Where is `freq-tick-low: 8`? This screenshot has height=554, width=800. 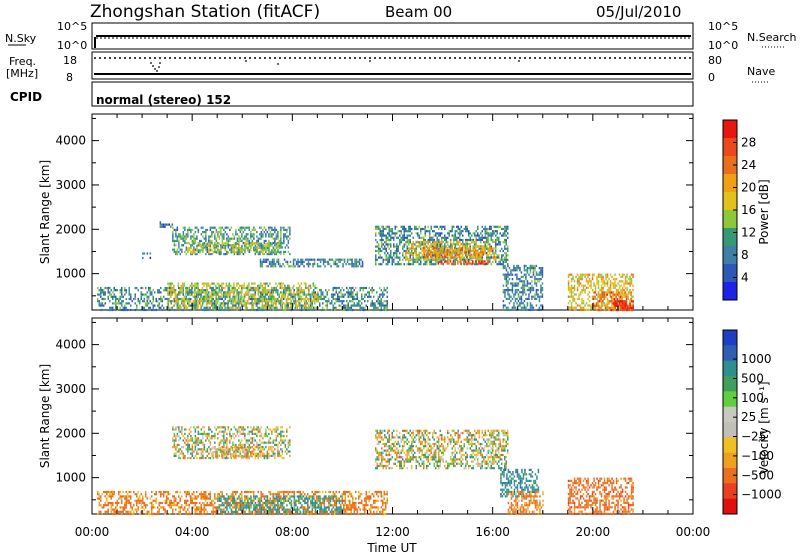 freq-tick-low: 8 is located at coordinates (69, 77).